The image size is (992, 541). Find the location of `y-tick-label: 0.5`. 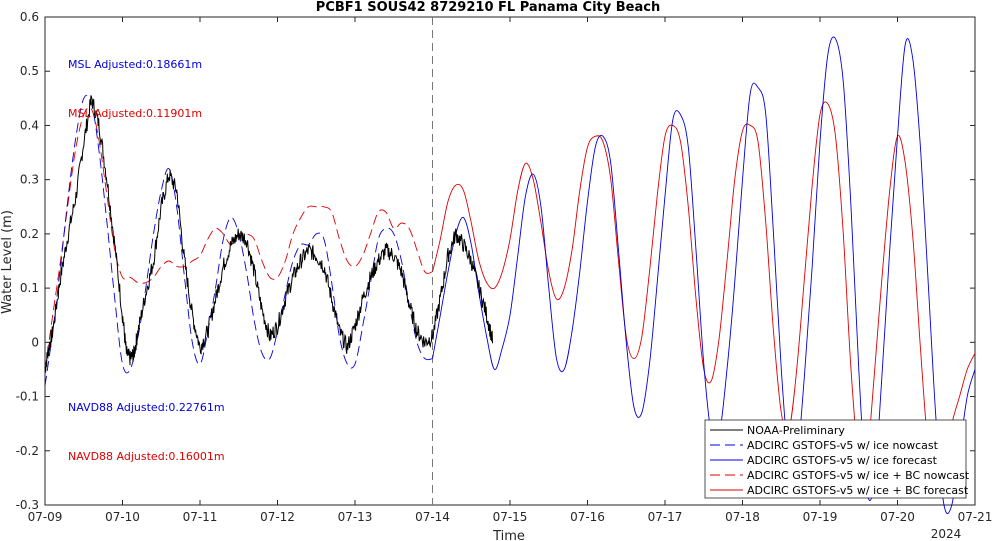

y-tick-label: 0.5 is located at coordinates (29, 71).